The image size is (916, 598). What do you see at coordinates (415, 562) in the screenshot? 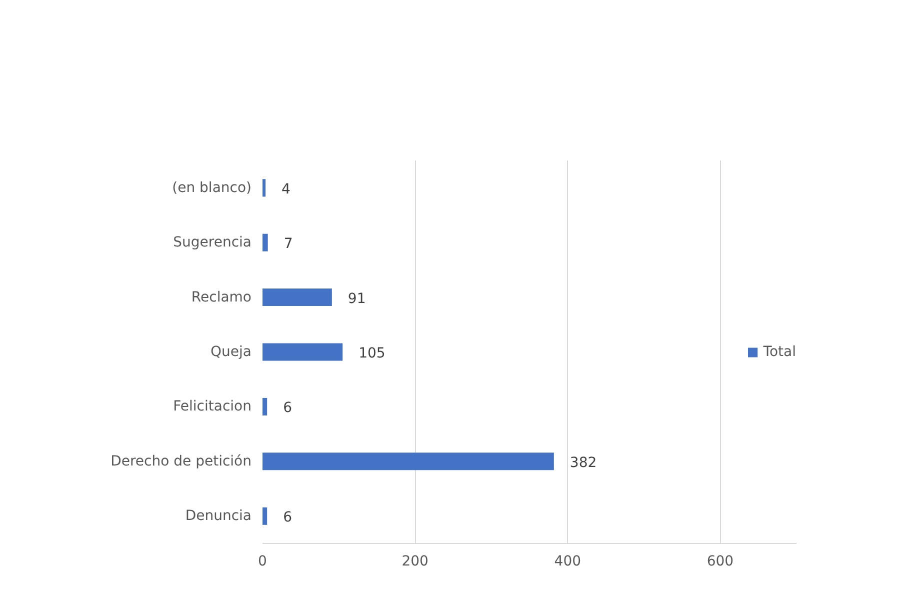
I see `x-tick-label: 200` at bounding box center [415, 562].